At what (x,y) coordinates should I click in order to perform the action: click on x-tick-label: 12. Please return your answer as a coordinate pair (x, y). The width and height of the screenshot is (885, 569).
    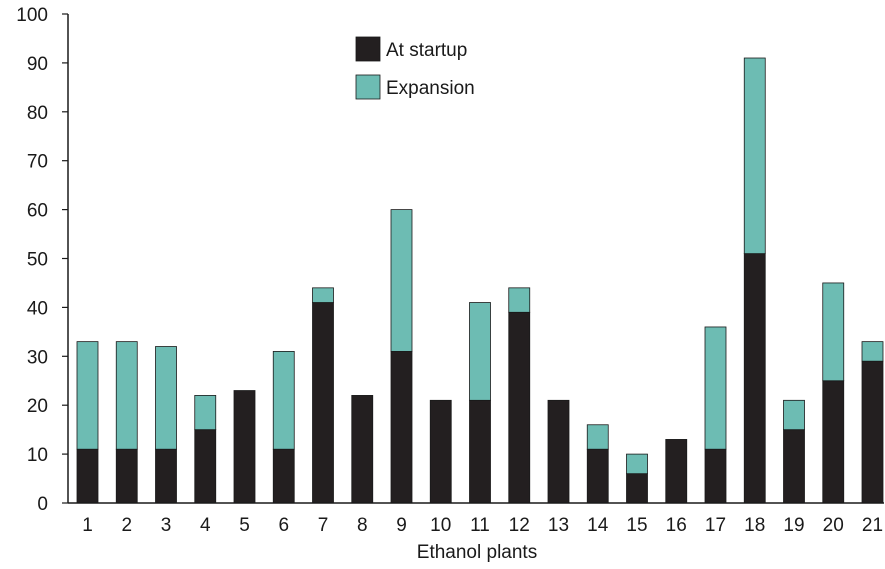
    Looking at the image, I should click on (519, 525).